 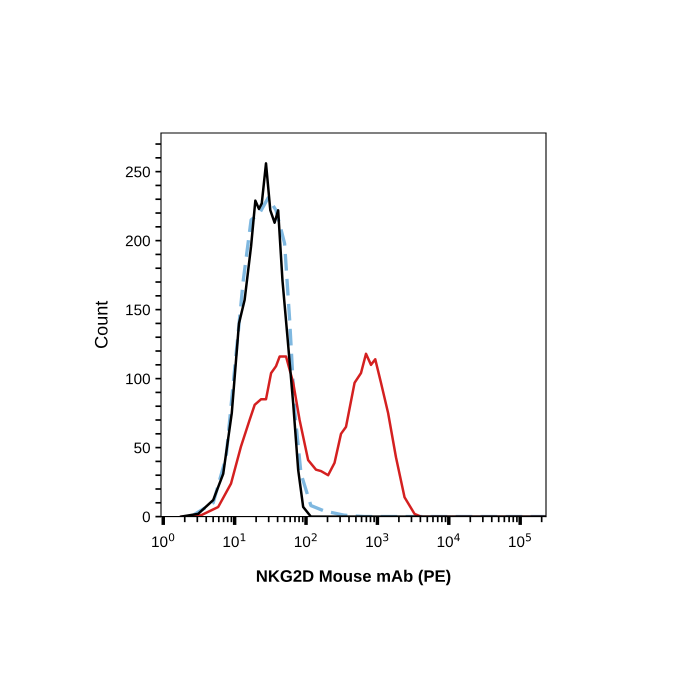 I want to click on x-tick-label: 10$^{3}$, so click(x=377, y=540).